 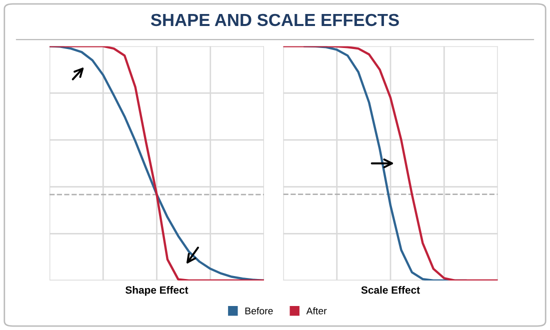 I want to click on chart-title: SHAPE AND SCALE EFFECTS, so click(x=274, y=20).